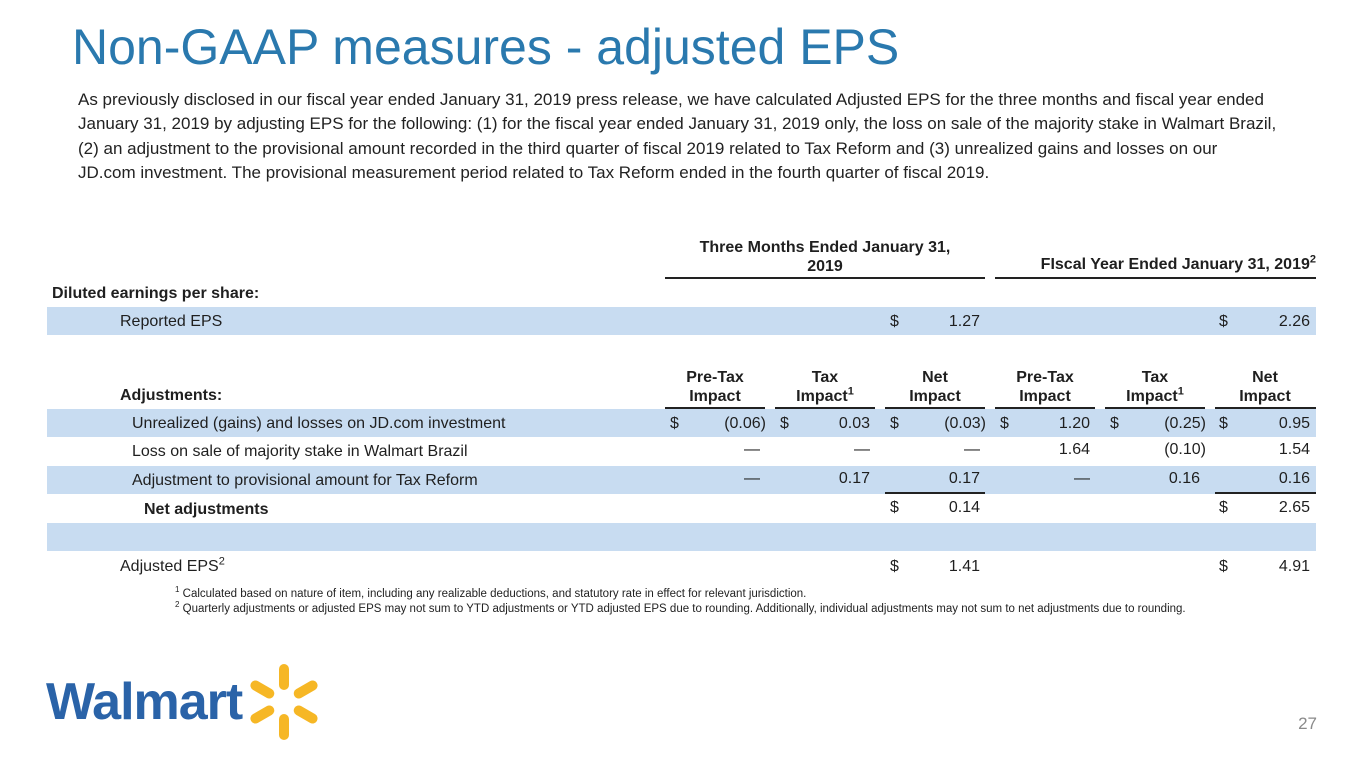  Describe the element at coordinates (144, 702) in the screenshot. I see `walmart-logo-text: Walmart` at that location.